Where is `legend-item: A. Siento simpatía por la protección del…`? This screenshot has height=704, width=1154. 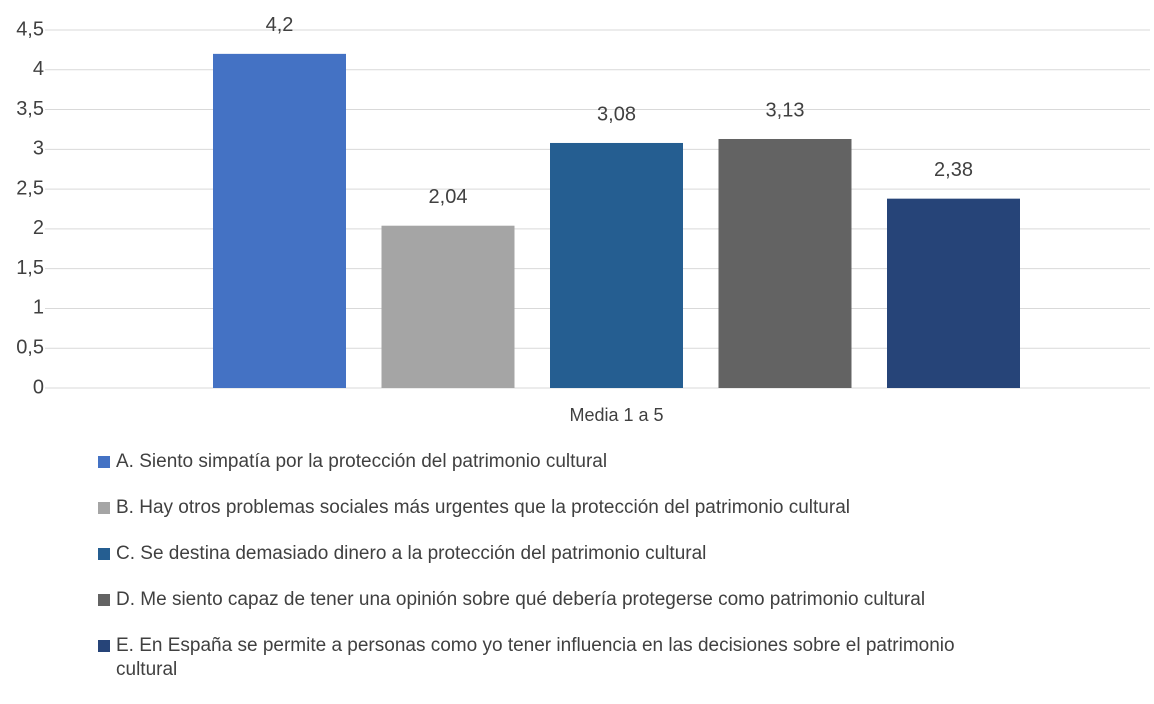 legend-item: A. Siento simpatía por la protección del… is located at coordinates (538, 462).